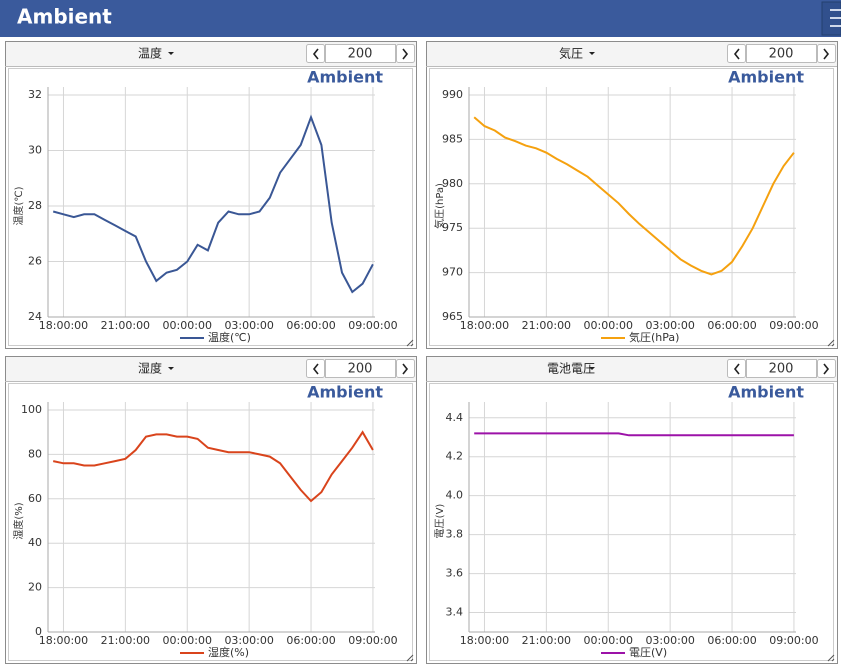 Image resolution: width=841 pixels, height=669 pixels. Describe the element at coordinates (35, 587) in the screenshot. I see `y-tick-label: 20` at that location.